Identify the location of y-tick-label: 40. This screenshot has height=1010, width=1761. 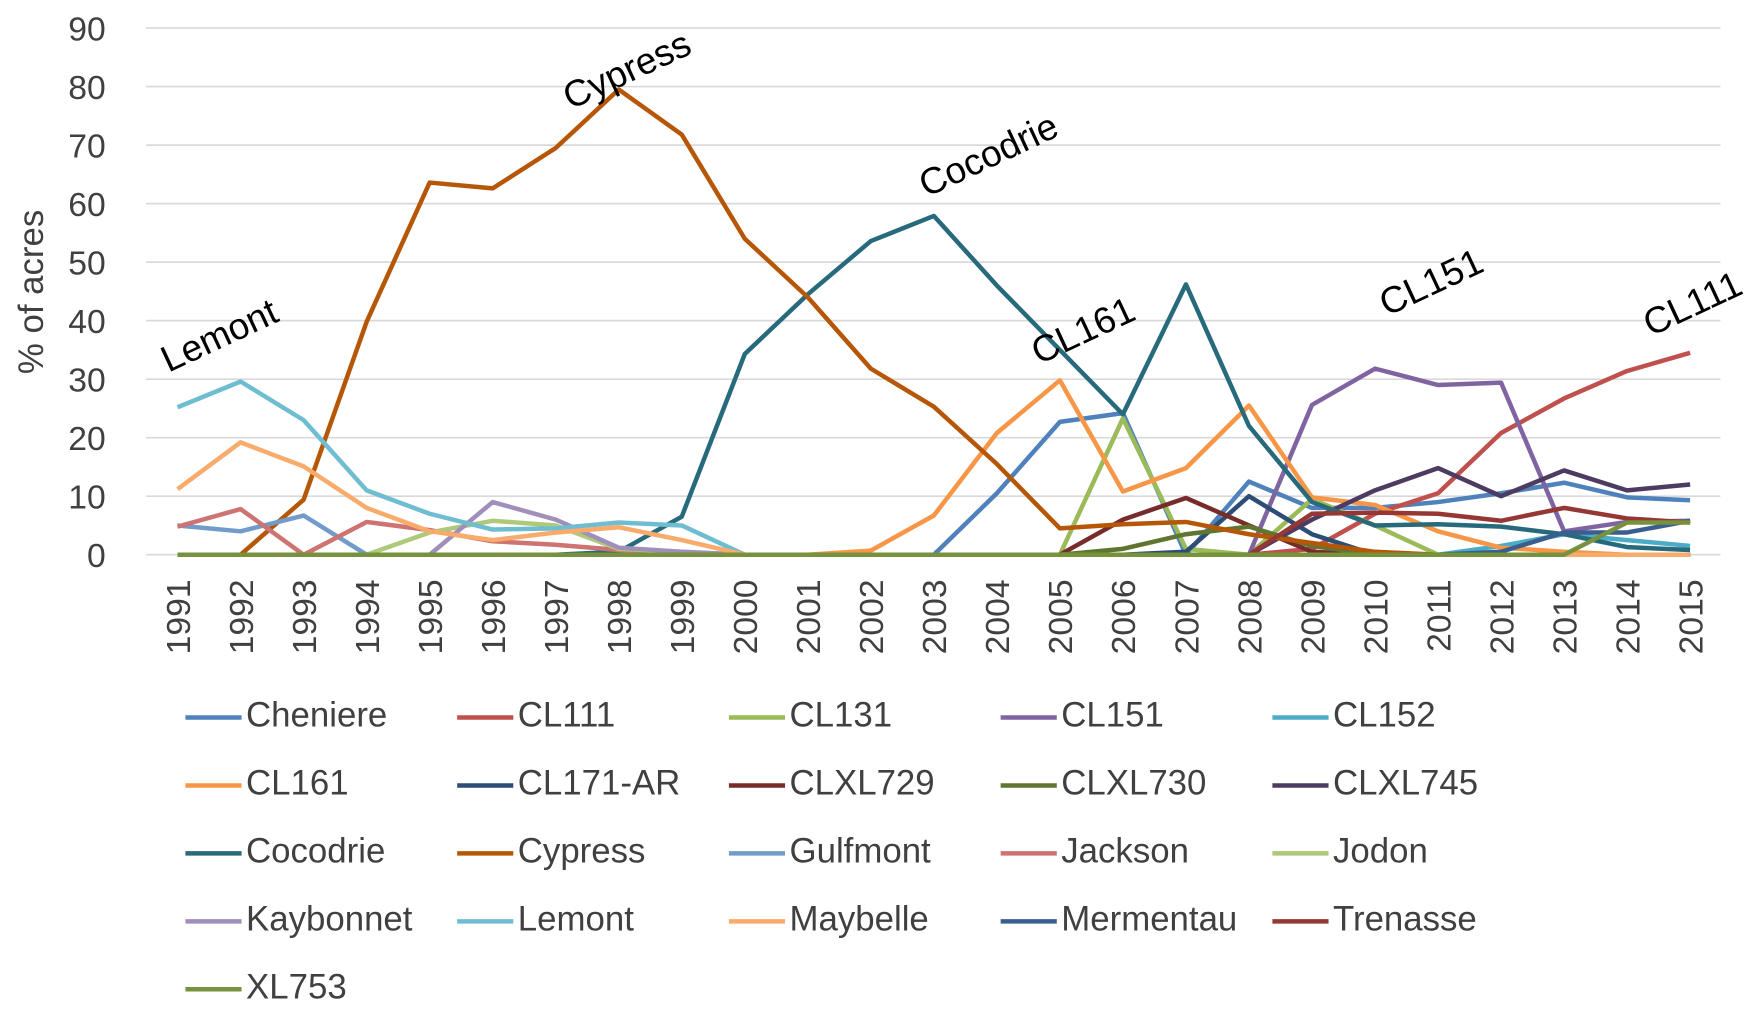
(86, 322).